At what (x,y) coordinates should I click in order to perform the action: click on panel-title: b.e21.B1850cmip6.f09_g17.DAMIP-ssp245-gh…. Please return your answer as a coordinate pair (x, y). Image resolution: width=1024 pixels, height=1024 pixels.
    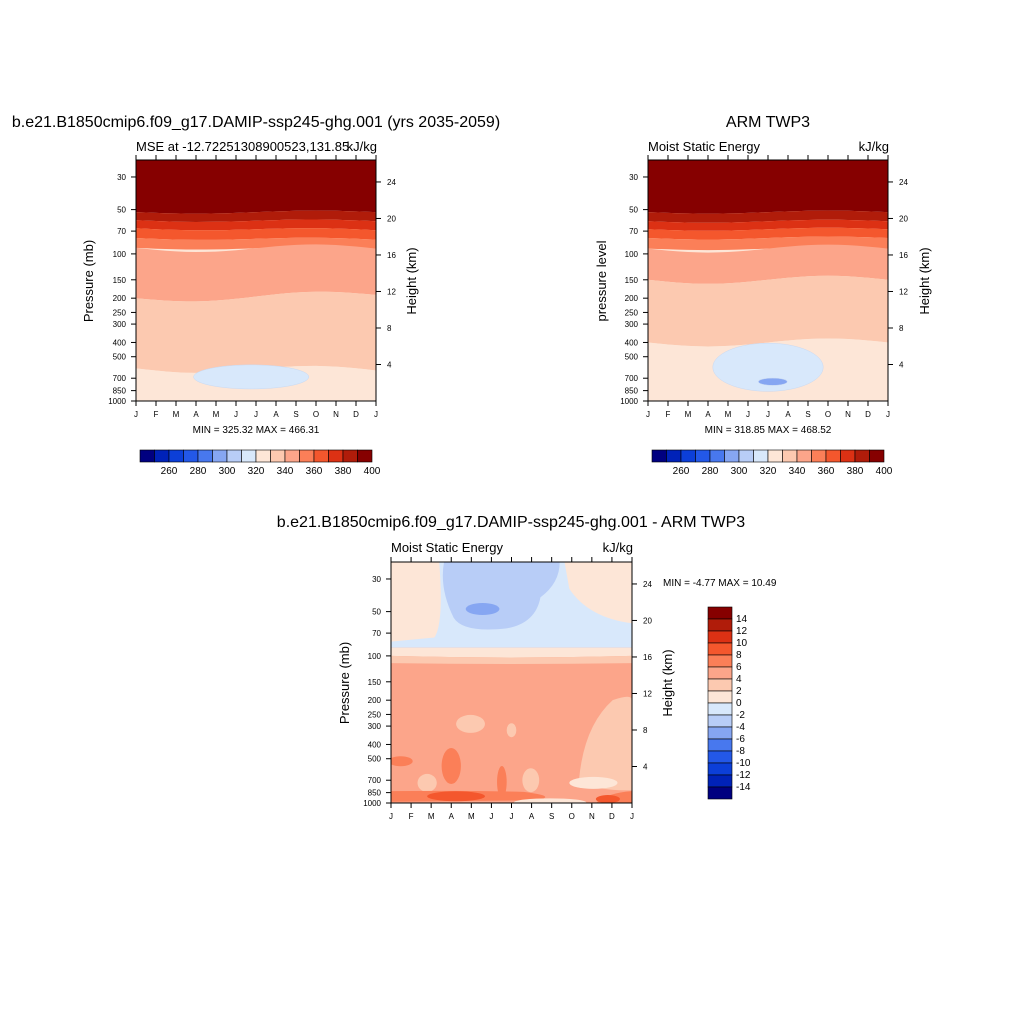
    Looking at the image, I should click on (256, 122).